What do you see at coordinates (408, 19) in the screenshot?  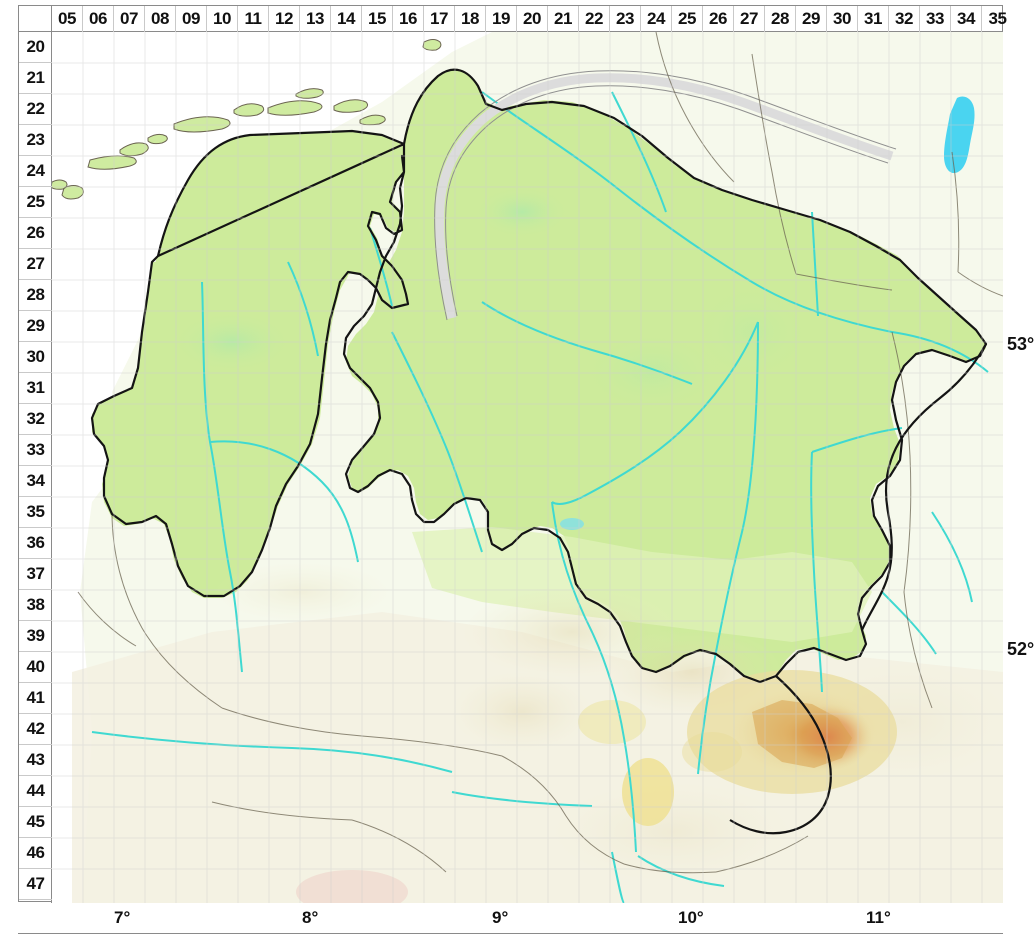 I see `col-label-16: 16` at bounding box center [408, 19].